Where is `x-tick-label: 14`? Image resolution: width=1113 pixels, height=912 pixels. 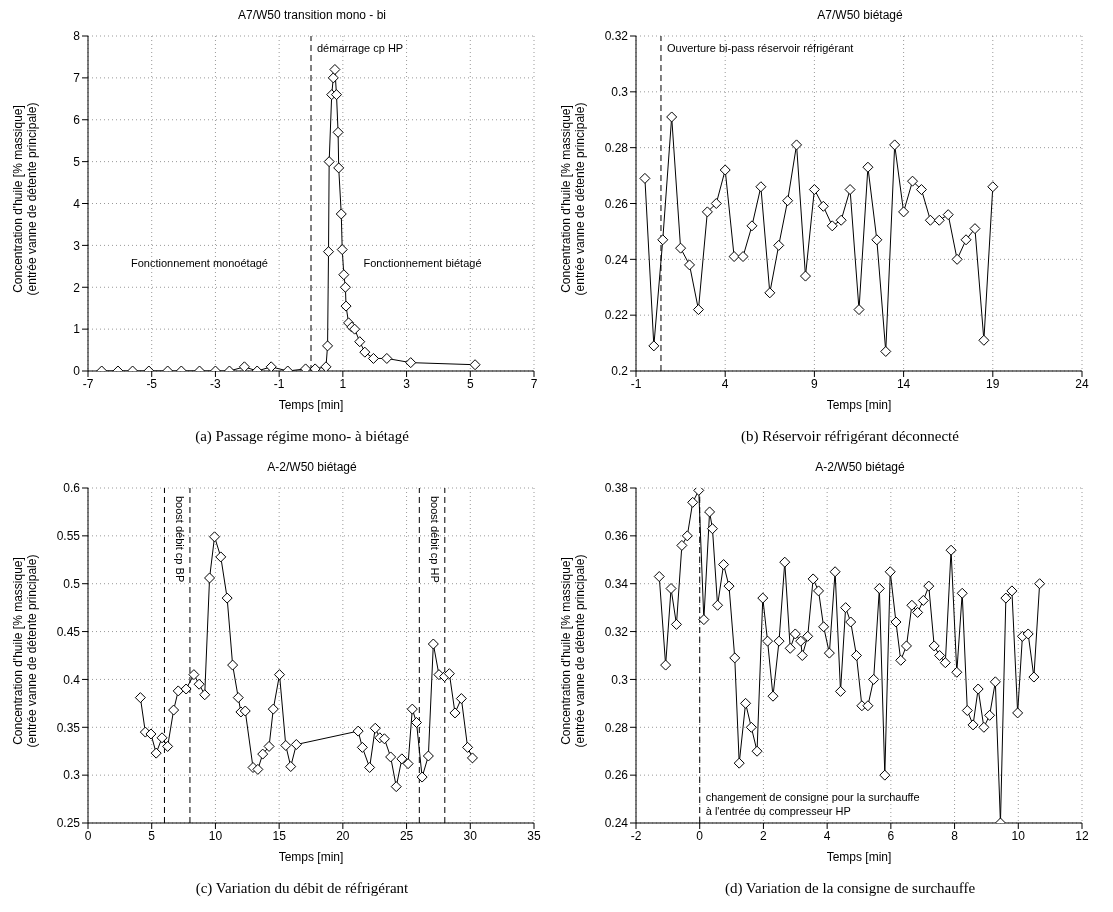
x-tick-label: 14 is located at coordinates (903, 383).